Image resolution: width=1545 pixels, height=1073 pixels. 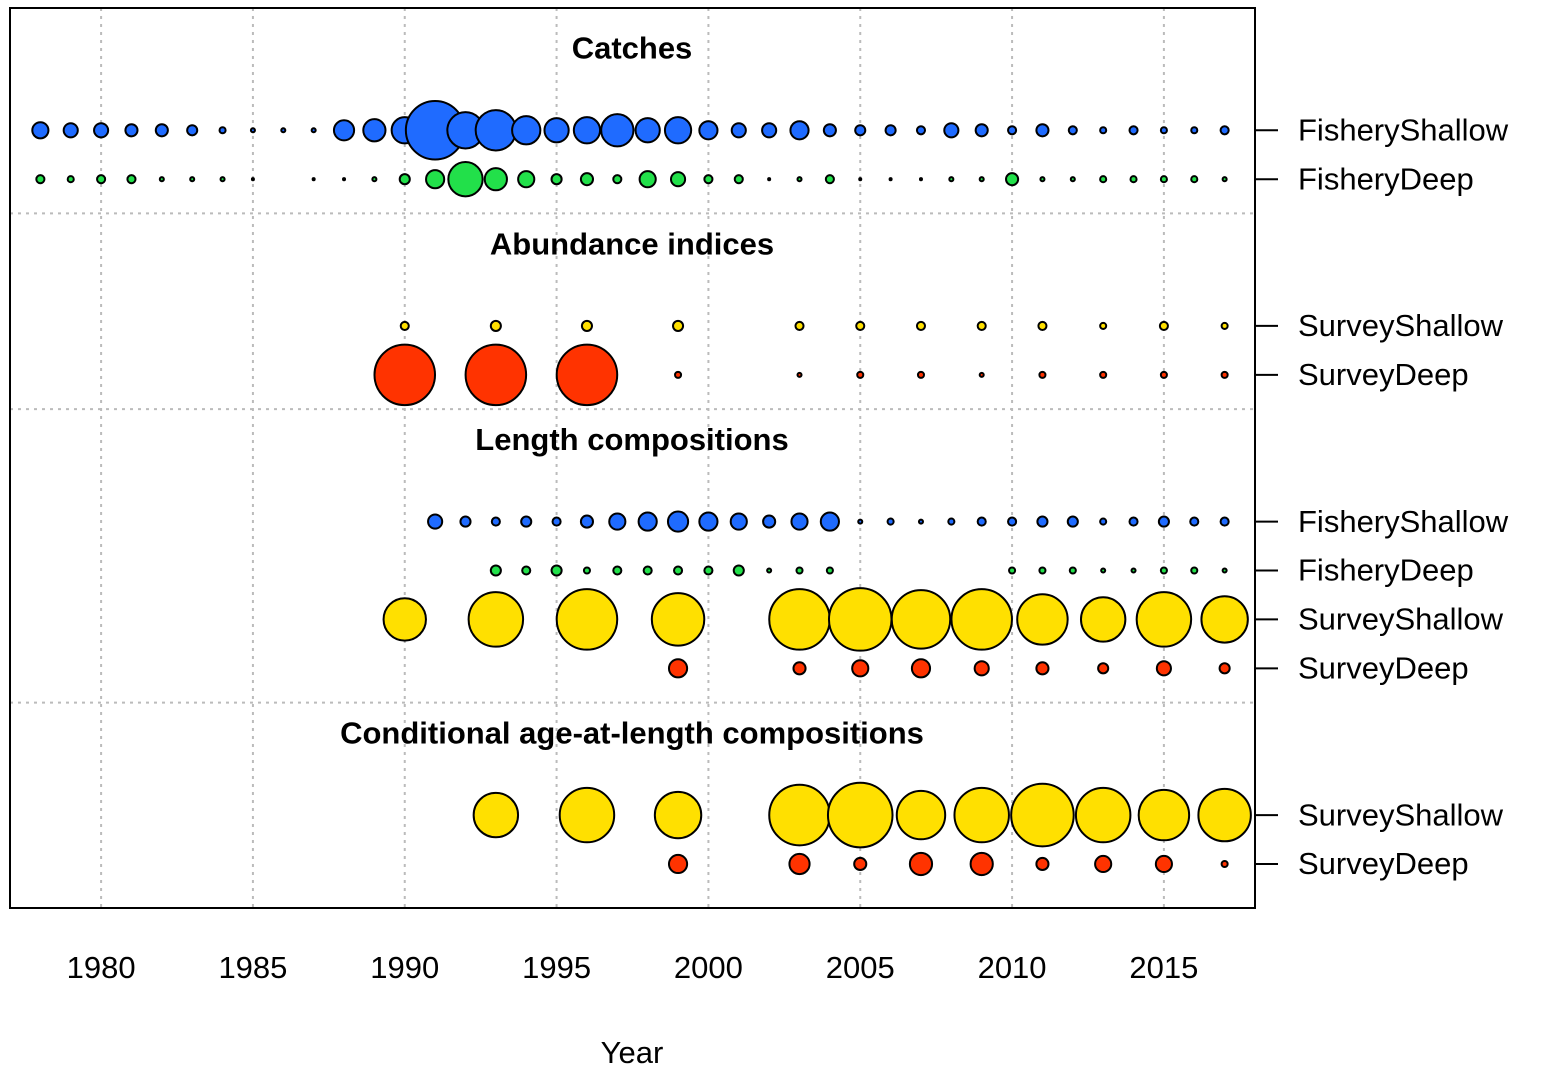 What do you see at coordinates (708, 967) in the screenshot?
I see `x-tick-label: 2000` at bounding box center [708, 967].